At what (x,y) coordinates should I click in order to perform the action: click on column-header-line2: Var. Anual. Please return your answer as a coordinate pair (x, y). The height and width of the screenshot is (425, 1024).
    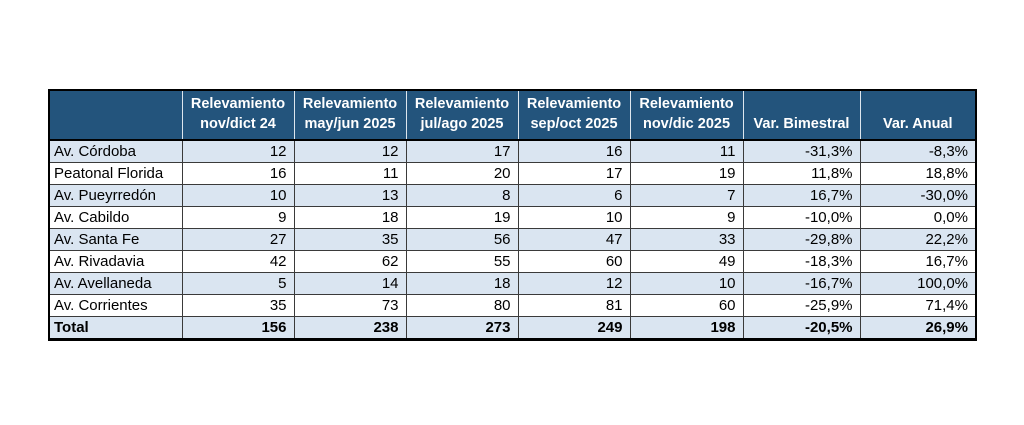
    Looking at the image, I should click on (917, 123).